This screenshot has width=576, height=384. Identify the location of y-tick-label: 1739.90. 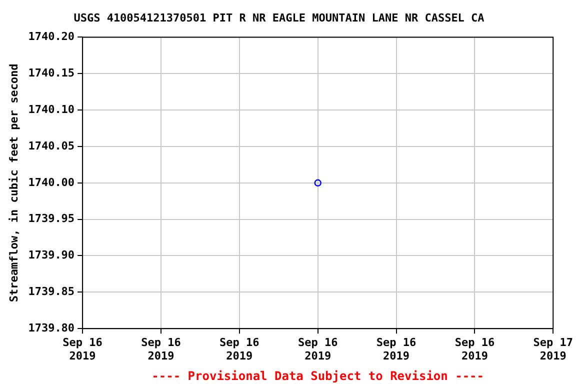
(51, 255).